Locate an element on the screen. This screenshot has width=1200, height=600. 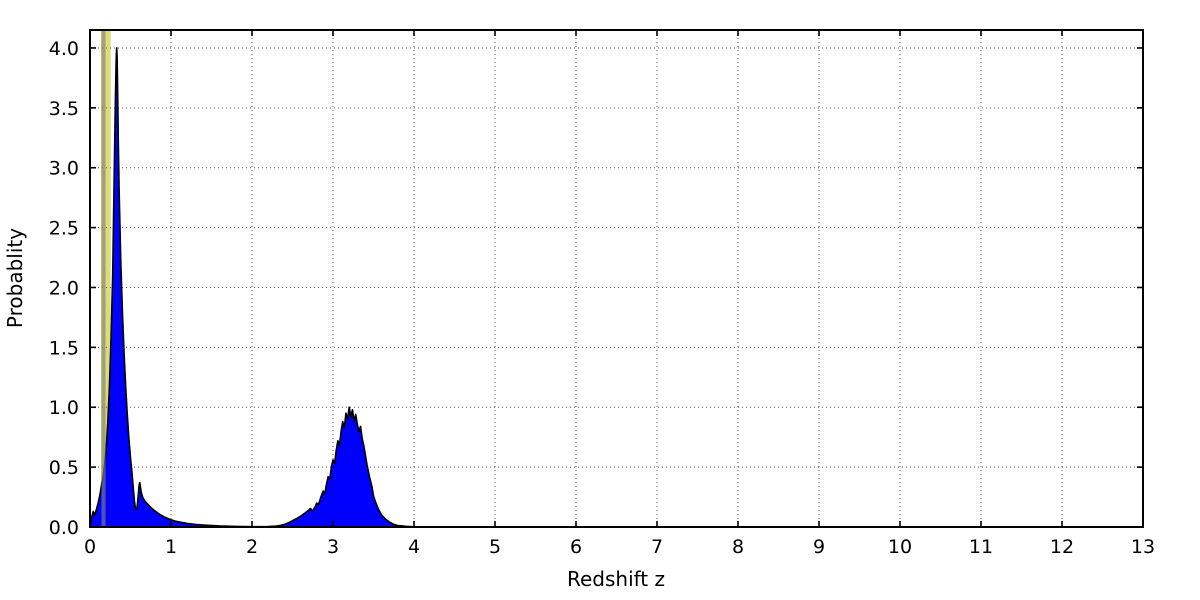
x-tick-label: 10 is located at coordinates (900, 547).